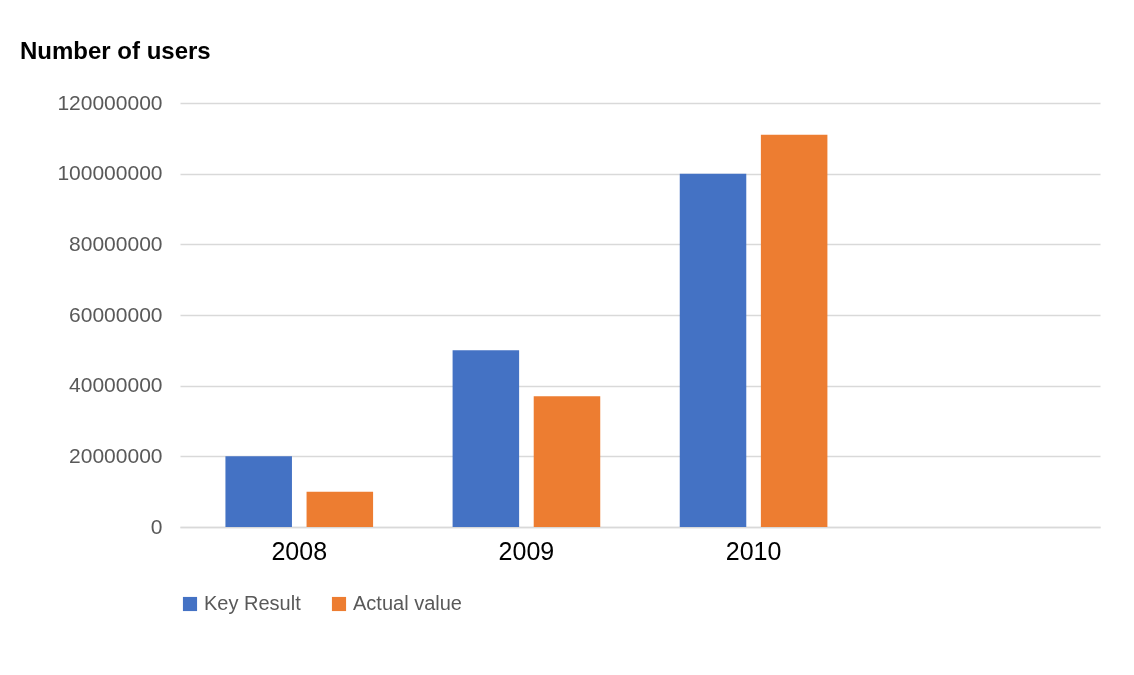 Image resolution: width=1134 pixels, height=675 pixels. Describe the element at coordinates (116, 243) in the screenshot. I see `y-tick-label: 80000000` at that location.